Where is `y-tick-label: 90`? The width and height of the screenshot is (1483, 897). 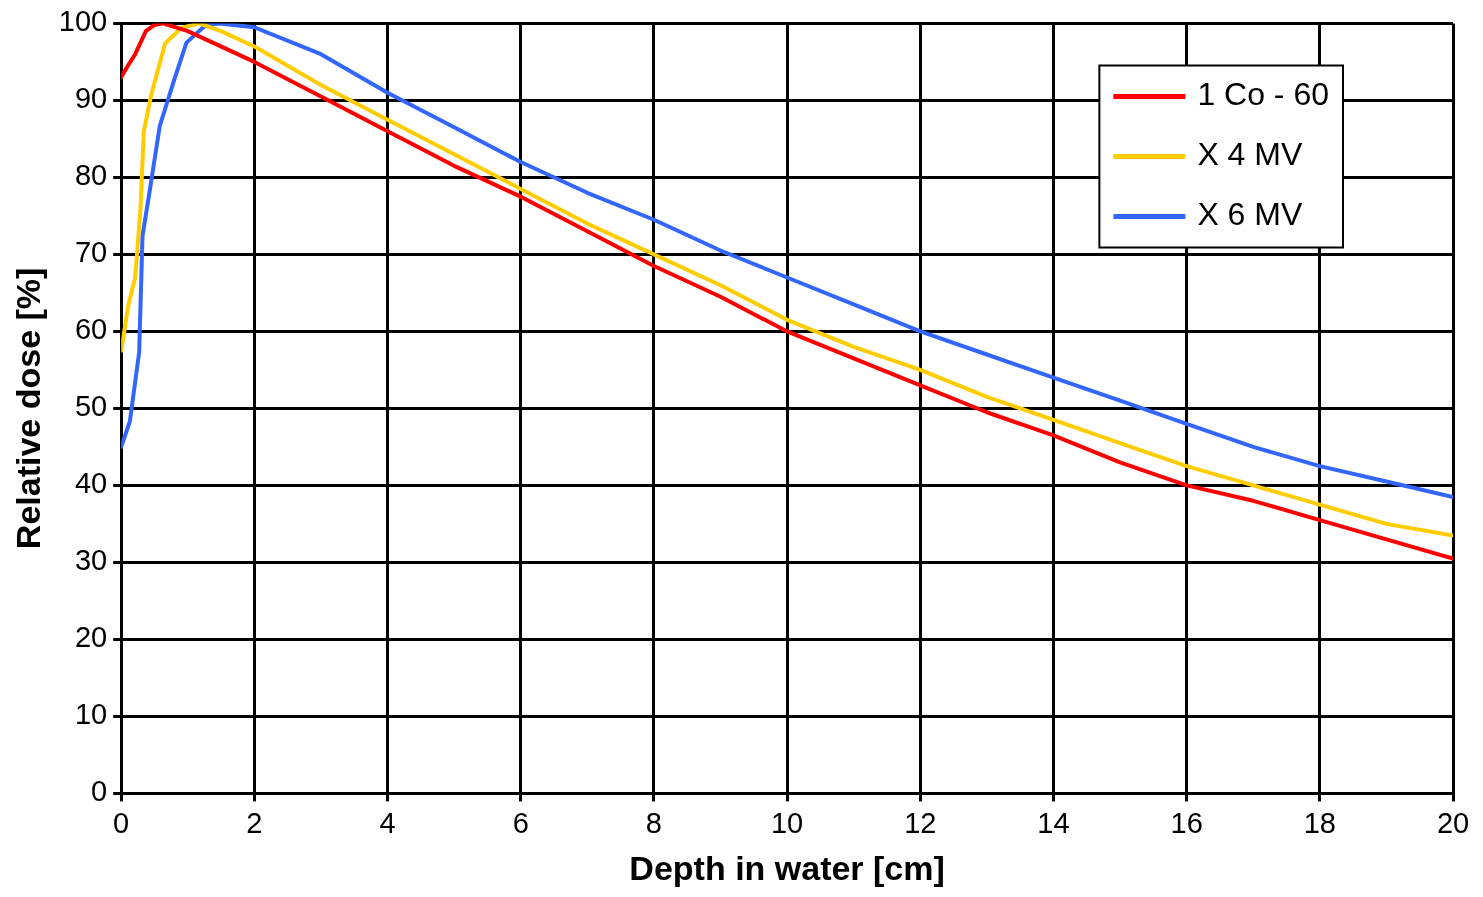
y-tick-label: 90 is located at coordinates (91, 98).